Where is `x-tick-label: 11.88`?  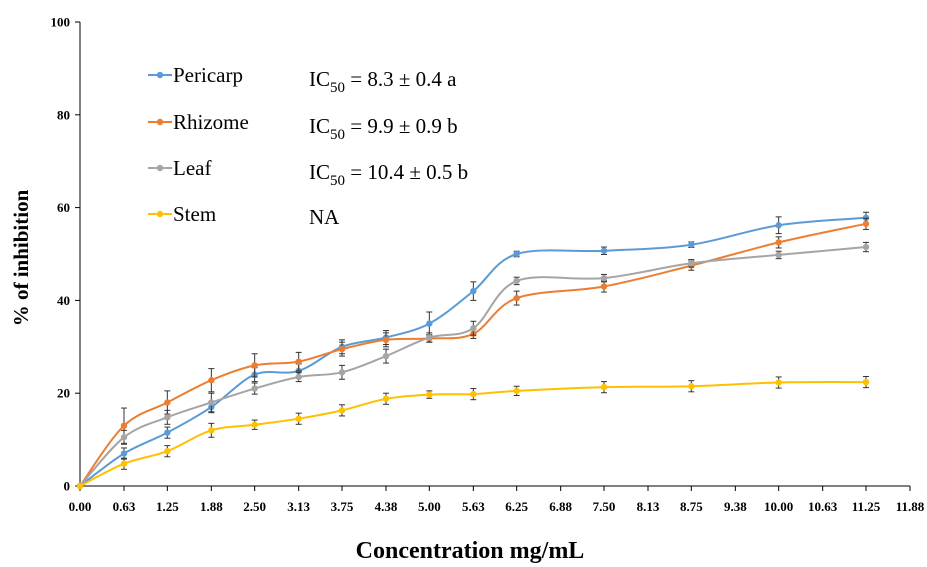 x-tick-label: 11.88 is located at coordinates (910, 506).